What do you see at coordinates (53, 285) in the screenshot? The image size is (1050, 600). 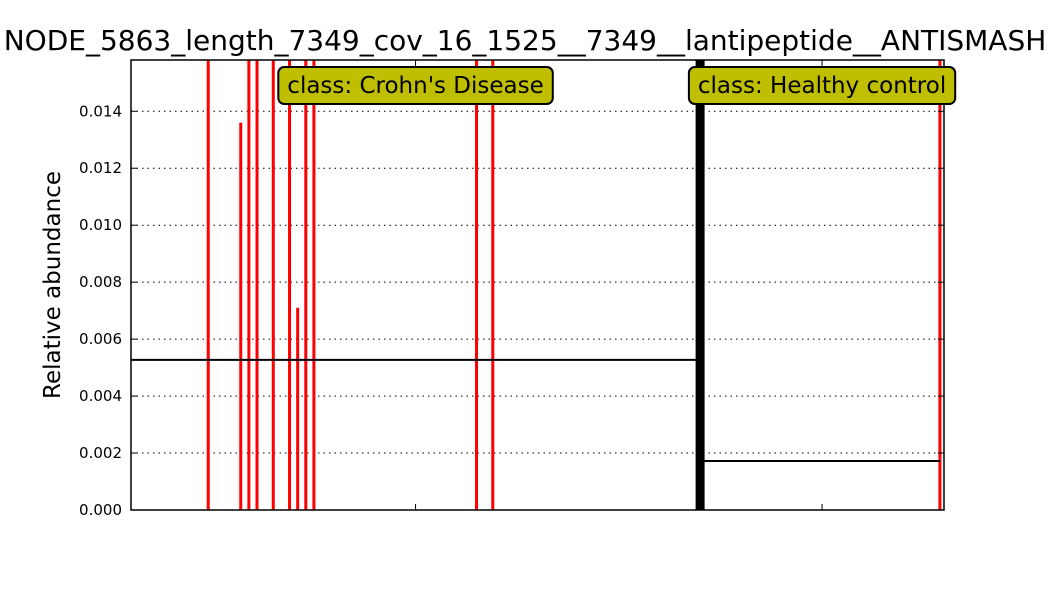 I see `y-axis-label: Relative abundance` at bounding box center [53, 285].